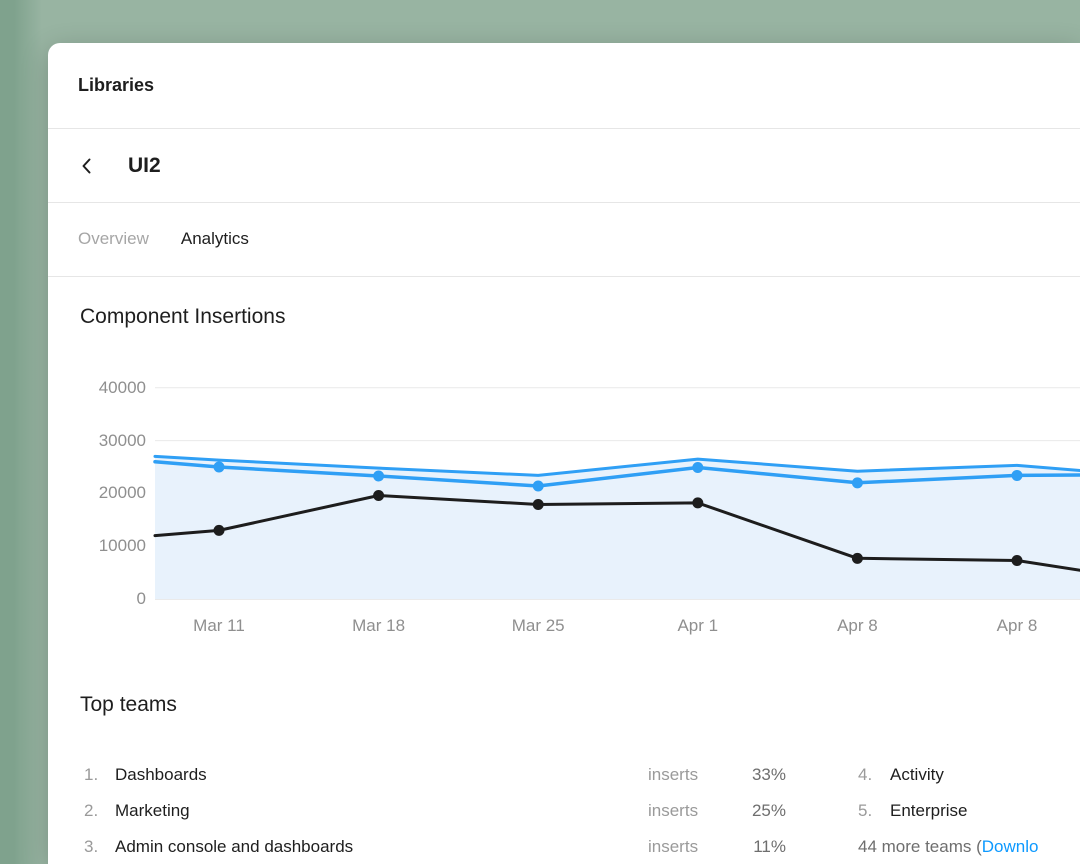 Image resolution: width=1080 pixels, height=864 pixels. What do you see at coordinates (865, 774) in the screenshot?
I see `team-rank: 4.` at bounding box center [865, 774].